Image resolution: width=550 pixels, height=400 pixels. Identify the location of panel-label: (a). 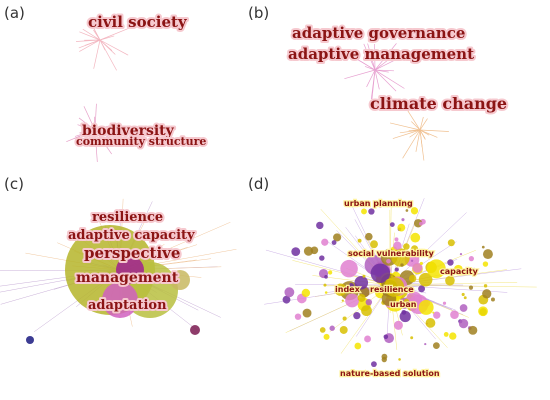
(14, 13).